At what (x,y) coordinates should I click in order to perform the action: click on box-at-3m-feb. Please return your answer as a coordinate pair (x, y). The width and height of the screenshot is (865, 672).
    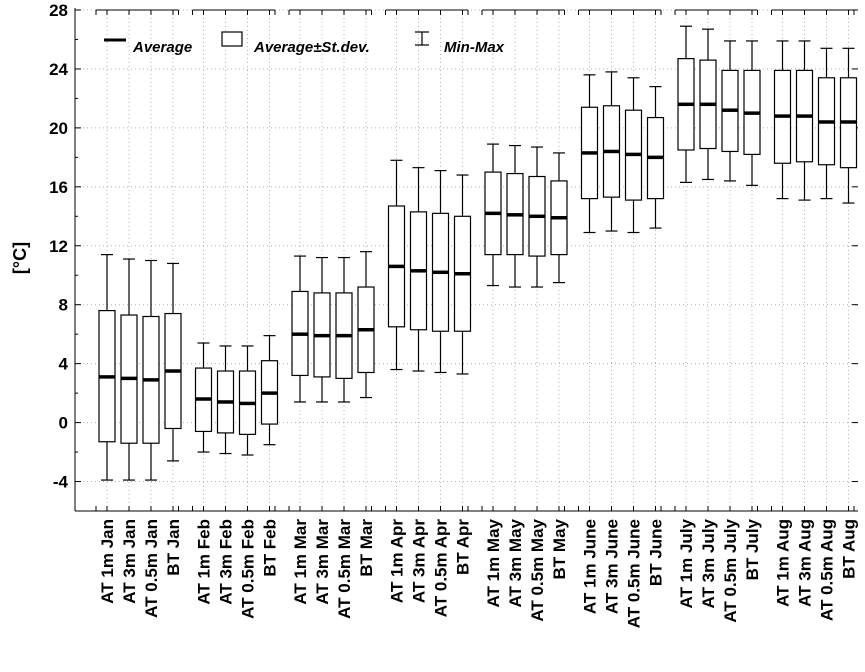
    Looking at the image, I should click on (225, 400).